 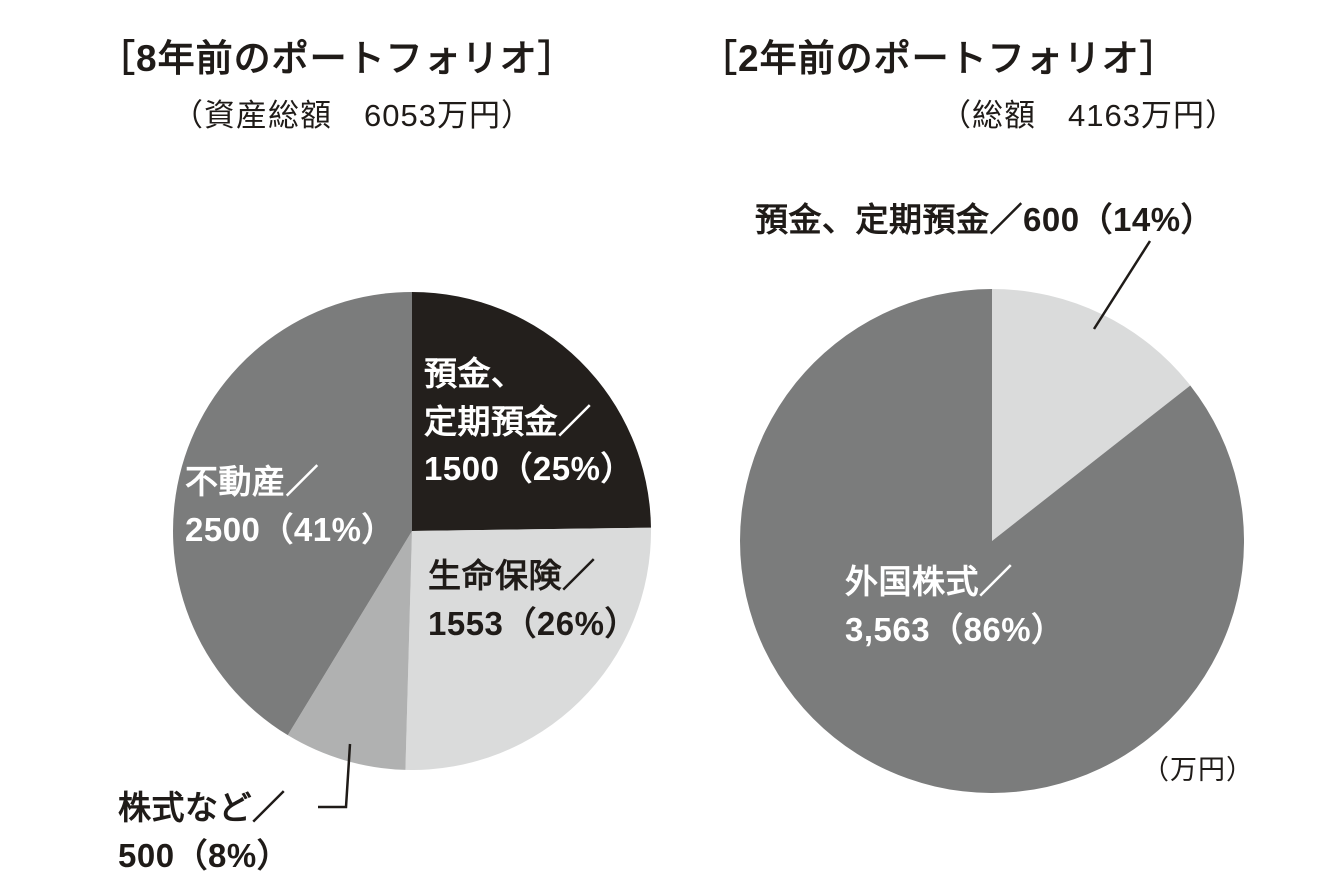 I want to click on pie-slice-real-estate, so click(x=292, y=514).